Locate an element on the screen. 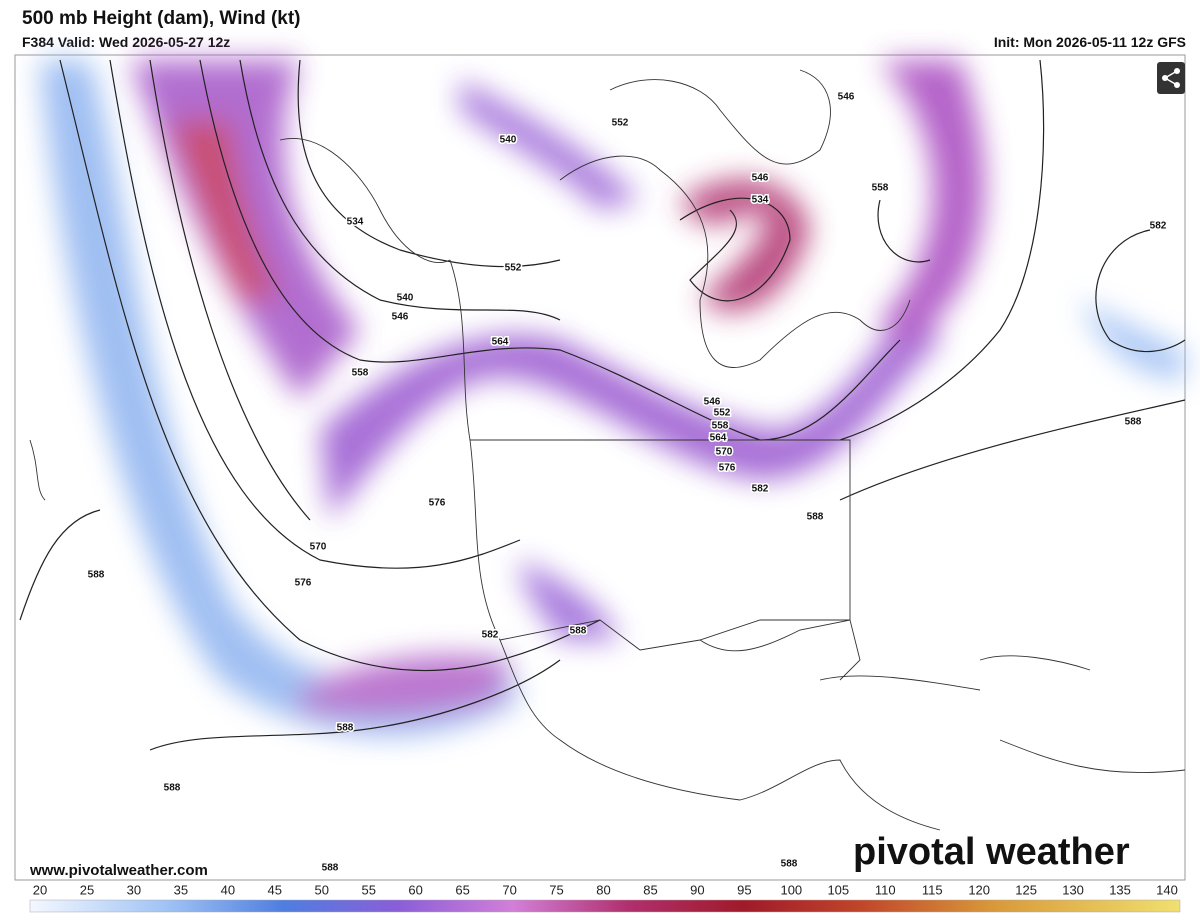 The height and width of the screenshot is (923, 1200). colorbar-label: 20 is located at coordinates (40, 889).